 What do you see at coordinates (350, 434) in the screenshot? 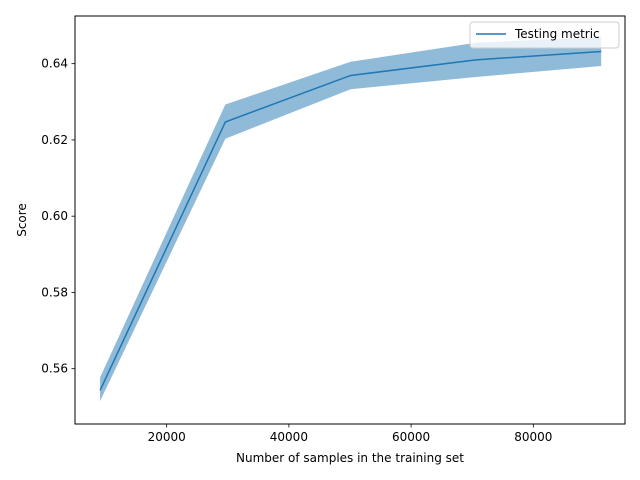
I see `x-axis: 20000 40000 60000 80000` at bounding box center [350, 434].